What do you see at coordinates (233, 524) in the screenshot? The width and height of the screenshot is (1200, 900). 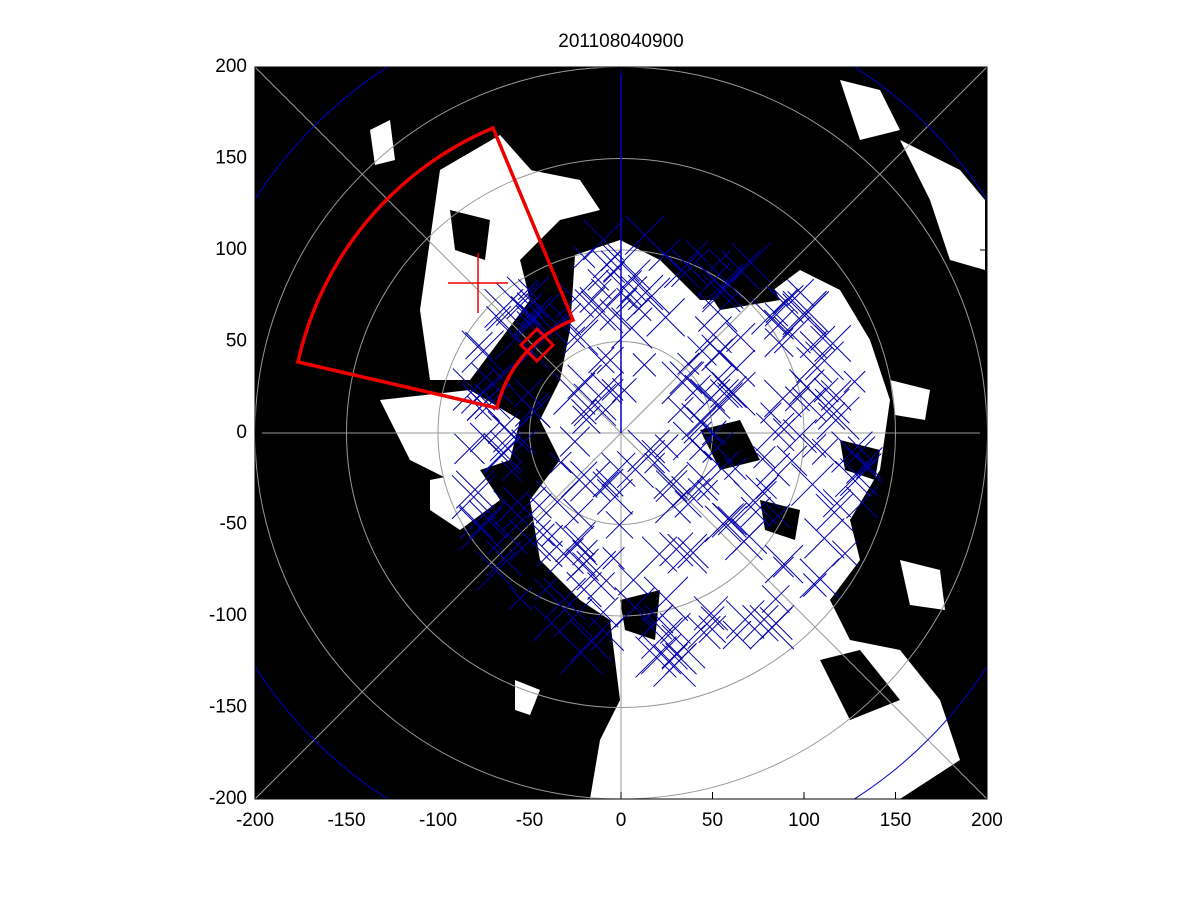 I see `y-tick-label: -50` at bounding box center [233, 524].